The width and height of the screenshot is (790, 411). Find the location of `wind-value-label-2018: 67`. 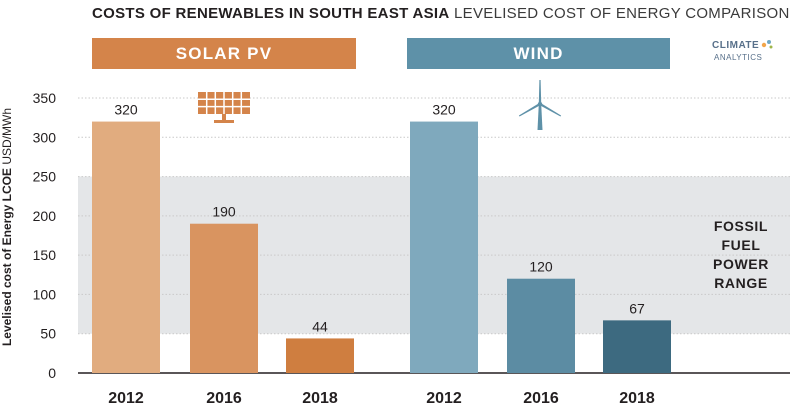

wind-value-label-2018: 67 is located at coordinates (637, 308).